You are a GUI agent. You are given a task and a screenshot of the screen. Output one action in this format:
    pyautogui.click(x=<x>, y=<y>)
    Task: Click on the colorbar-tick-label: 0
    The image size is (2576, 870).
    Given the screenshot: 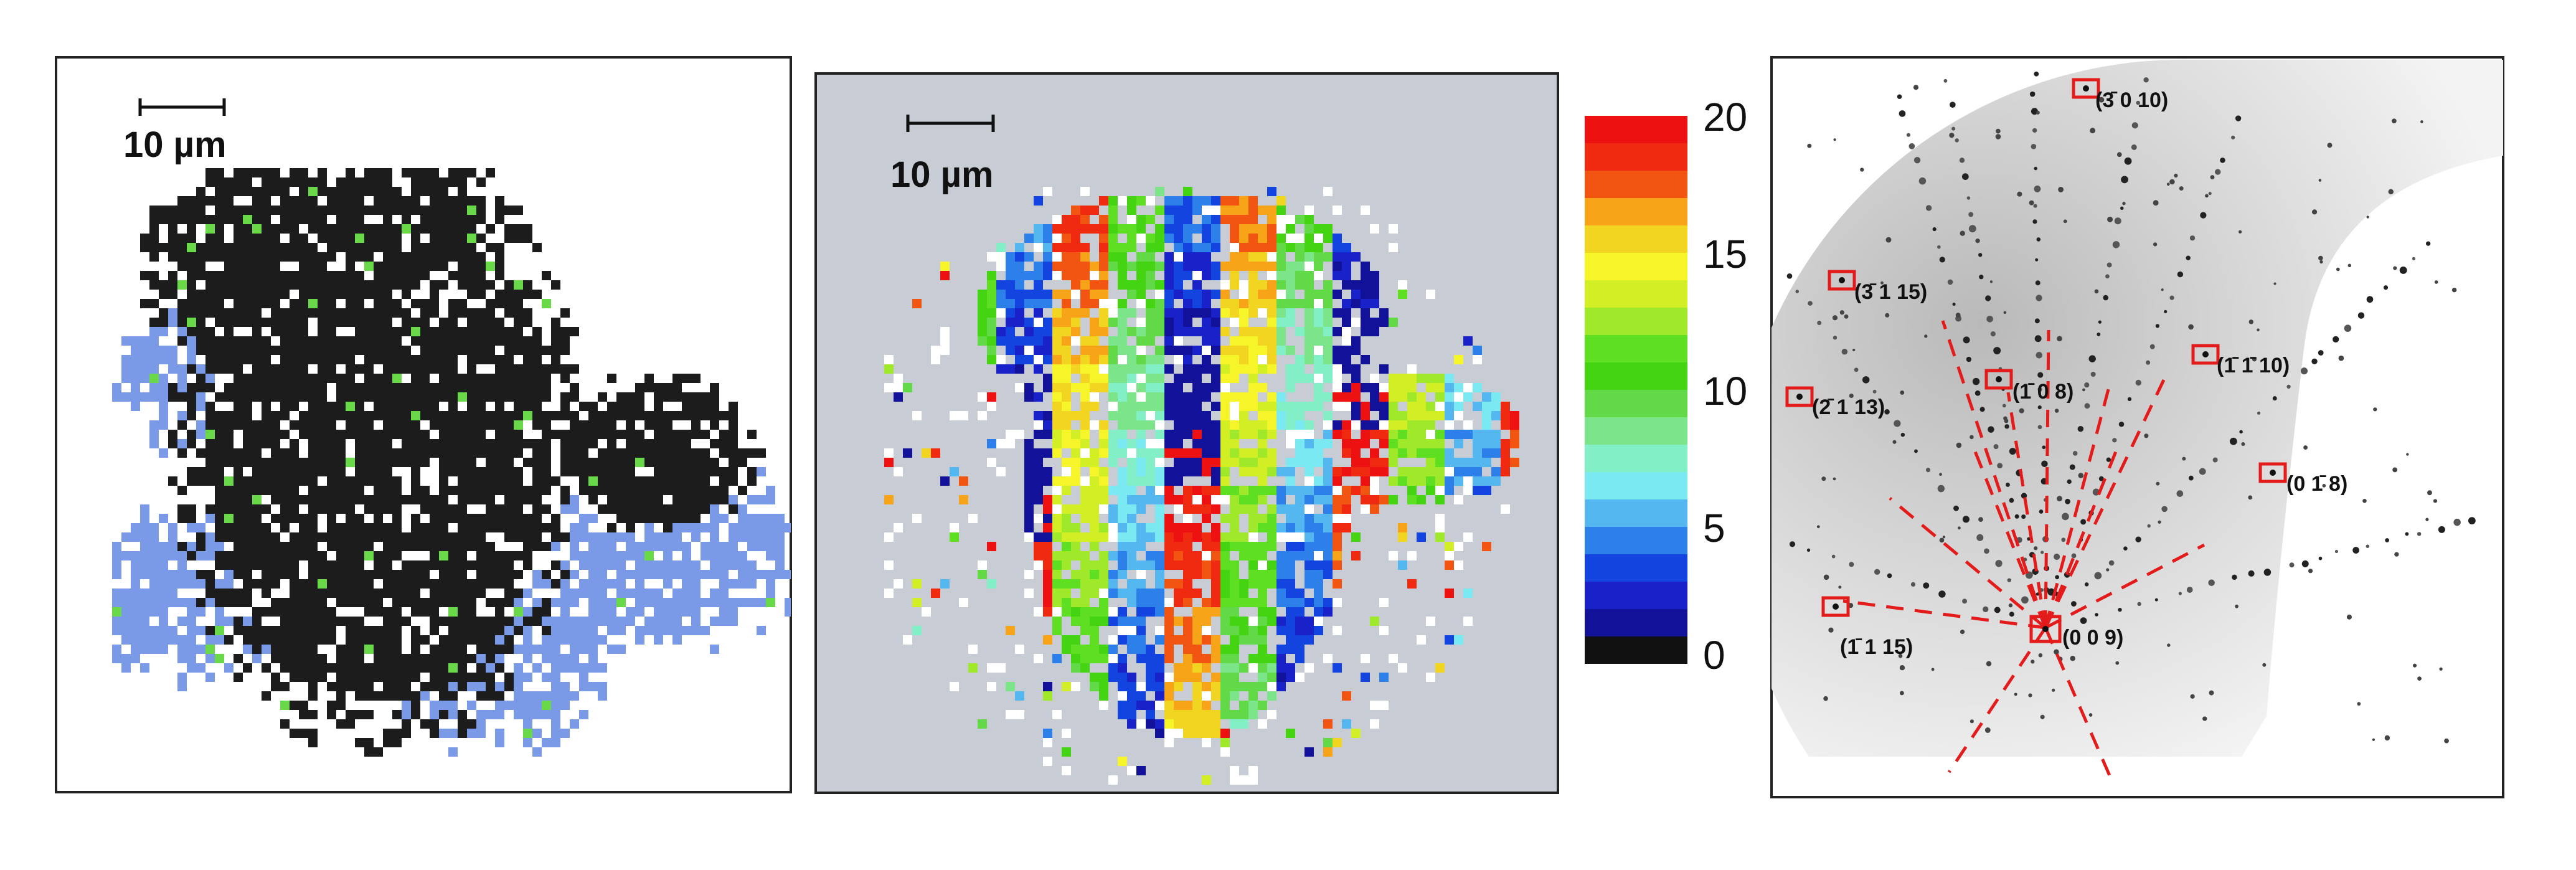 What is the action you would take?
    pyautogui.click(x=1714, y=655)
    